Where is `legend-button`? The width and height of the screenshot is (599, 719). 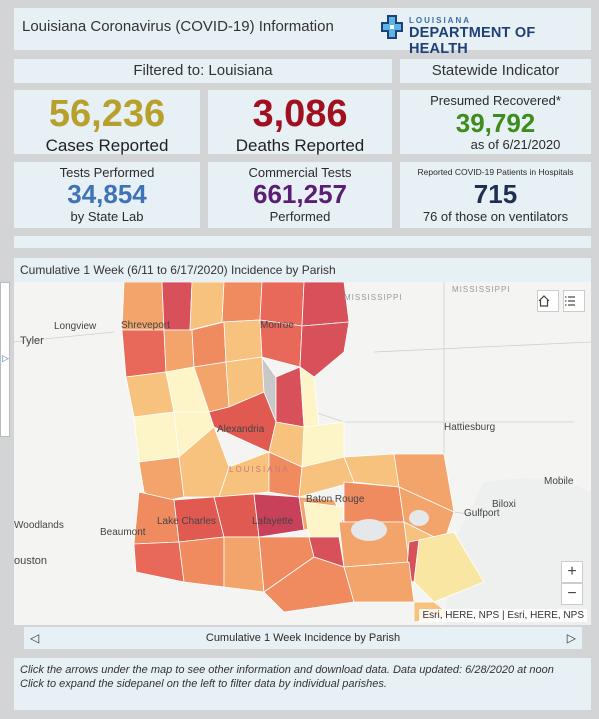
legend-button is located at coordinates (574, 301).